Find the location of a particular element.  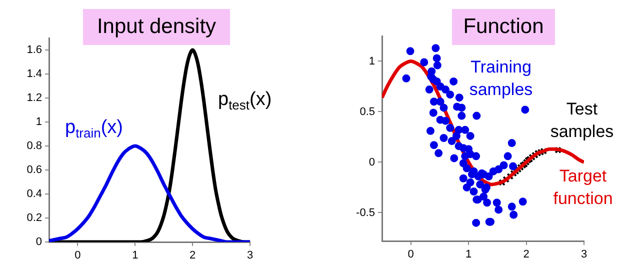

chart-title: Function is located at coordinates (503, 27).